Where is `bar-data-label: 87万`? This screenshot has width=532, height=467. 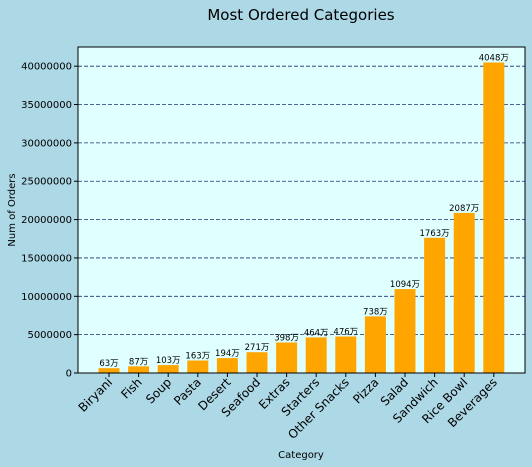
bar-data-label: 87万 is located at coordinates (138, 362).